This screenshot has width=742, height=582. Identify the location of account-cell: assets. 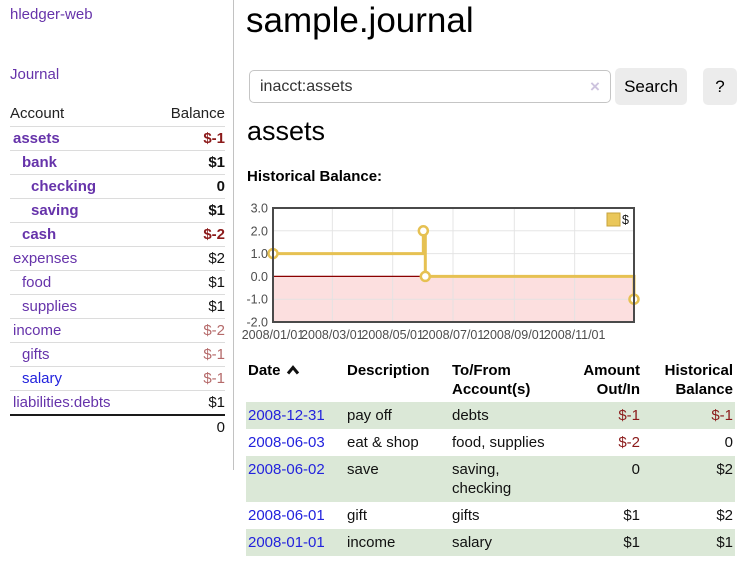
(80, 139).